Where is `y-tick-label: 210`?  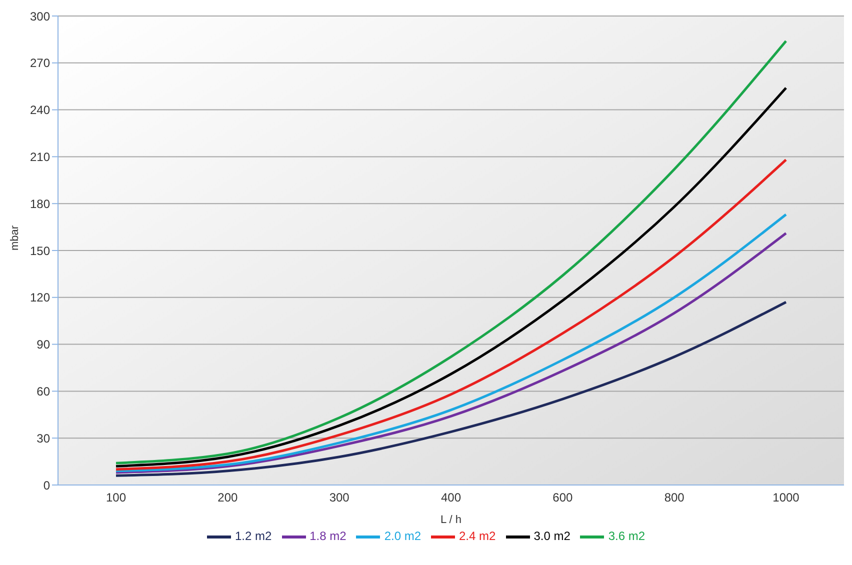
y-tick-label: 210 is located at coordinates (40, 157).